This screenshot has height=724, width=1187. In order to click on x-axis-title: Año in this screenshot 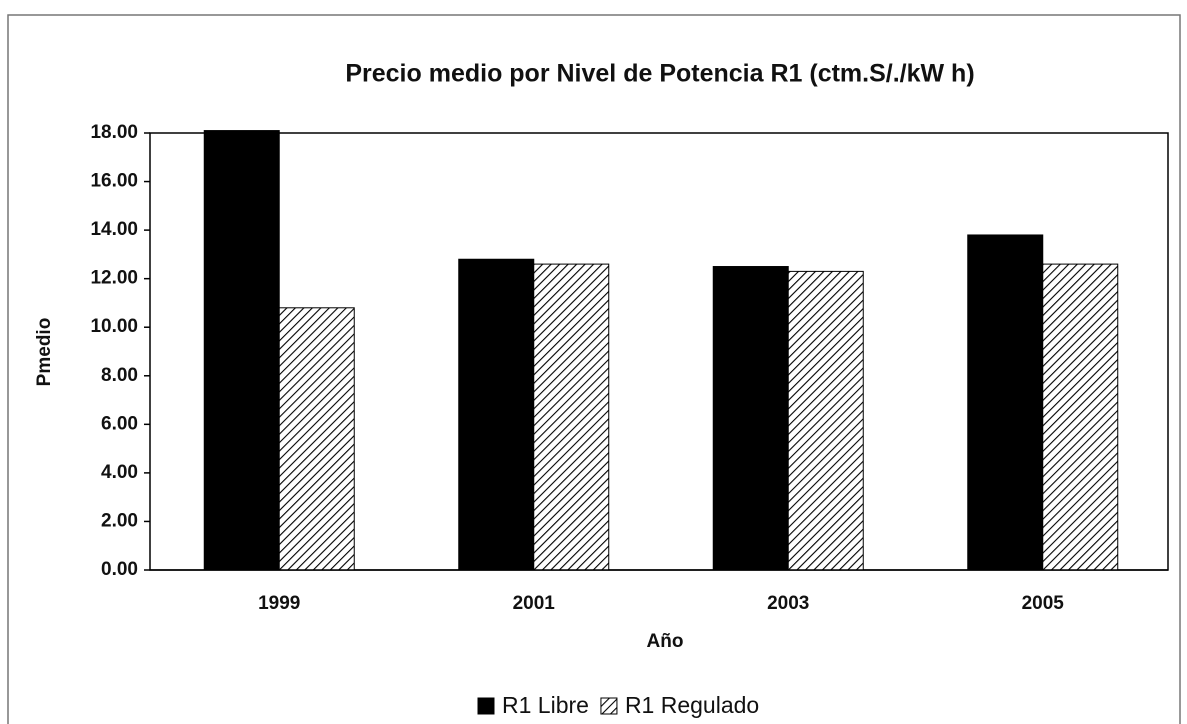, I will do `click(665, 641)`.